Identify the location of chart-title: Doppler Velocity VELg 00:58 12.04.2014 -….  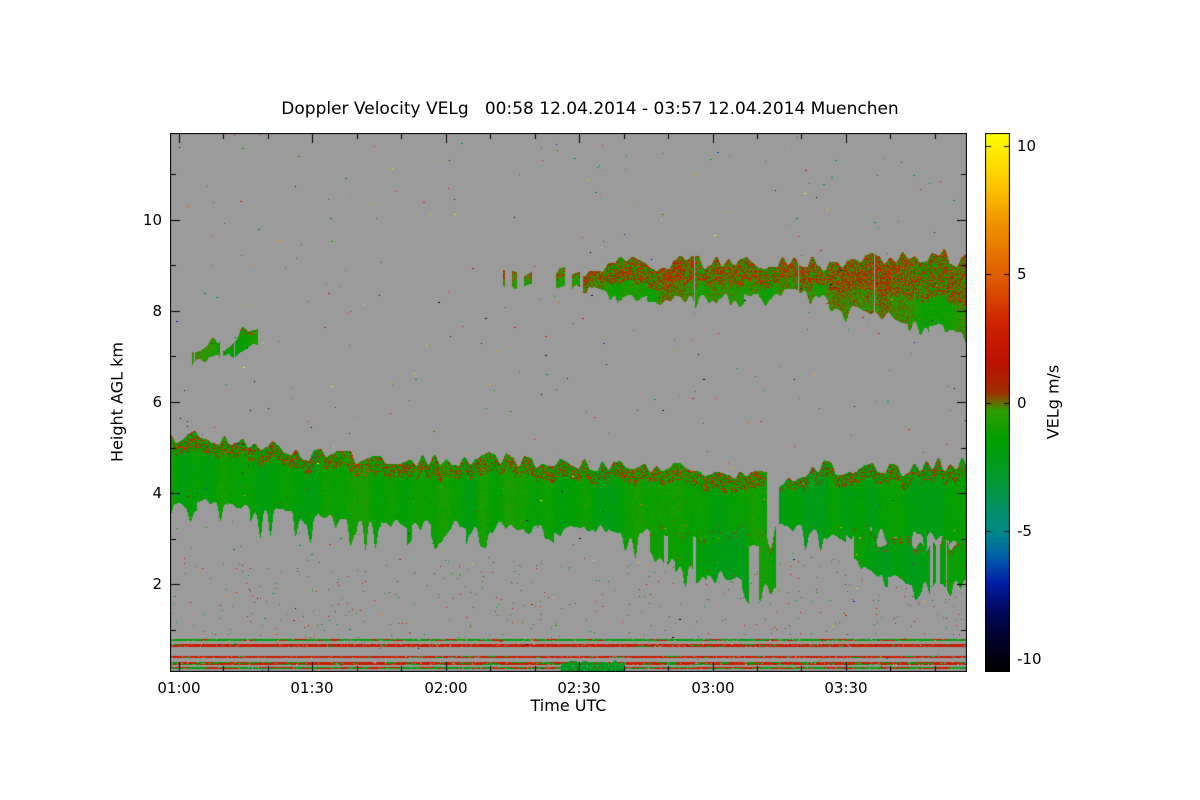
(590, 109).